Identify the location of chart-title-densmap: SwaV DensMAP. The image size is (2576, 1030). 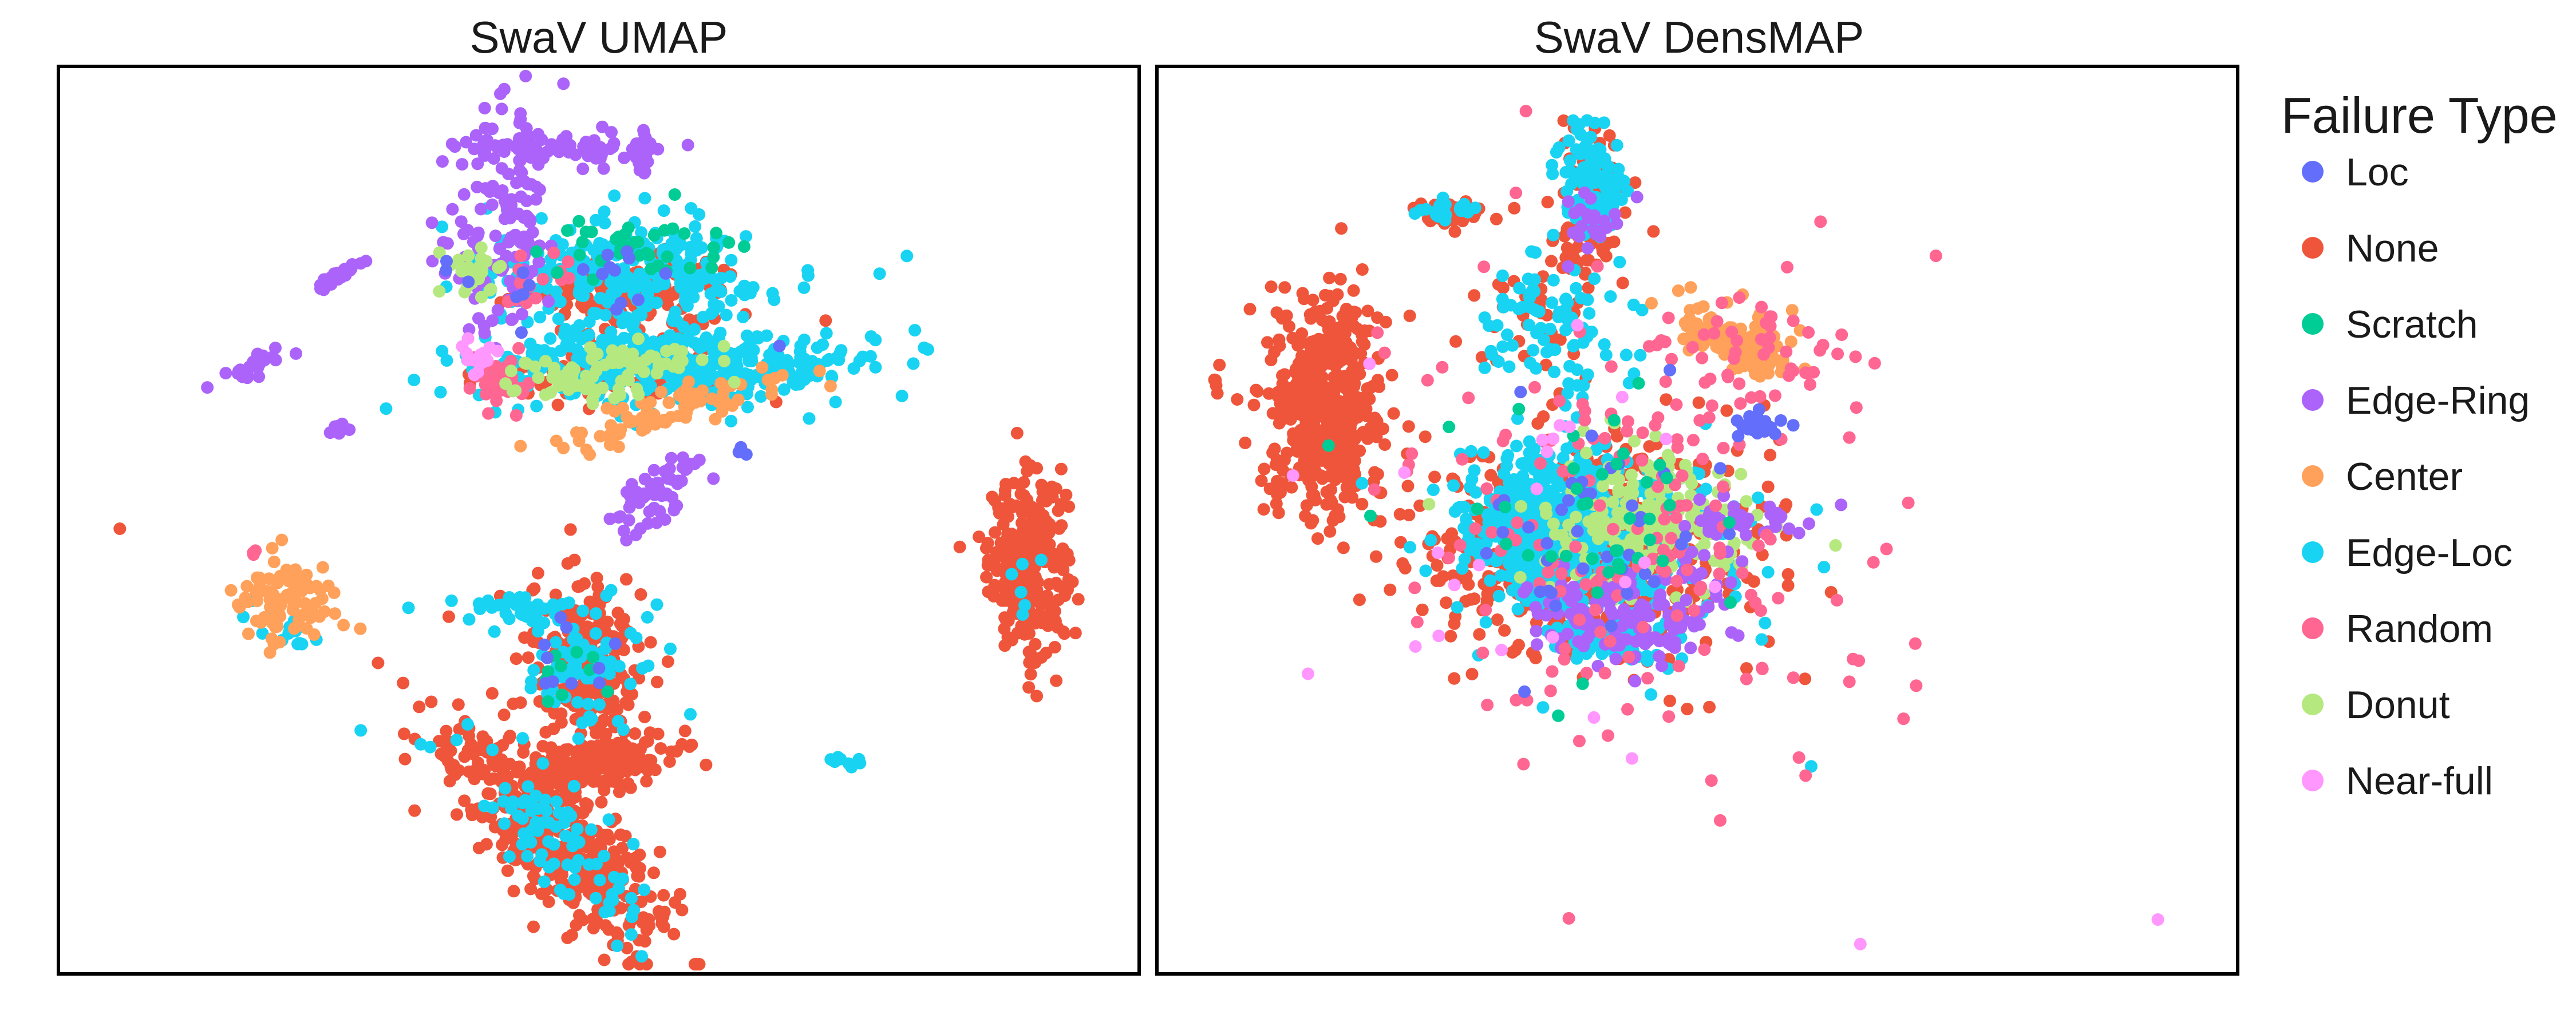
(1699, 37).